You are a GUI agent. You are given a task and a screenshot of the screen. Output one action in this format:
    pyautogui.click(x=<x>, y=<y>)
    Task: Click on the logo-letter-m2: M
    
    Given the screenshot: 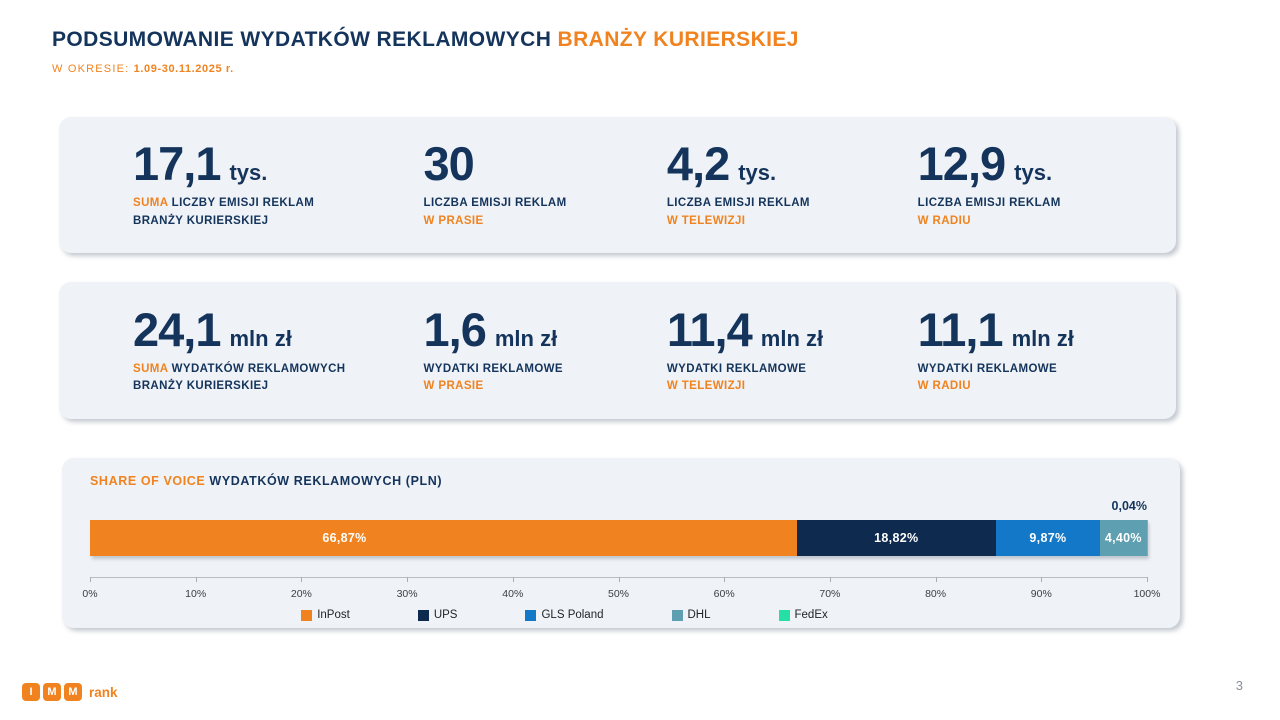 What is the action you would take?
    pyautogui.click(x=73, y=692)
    